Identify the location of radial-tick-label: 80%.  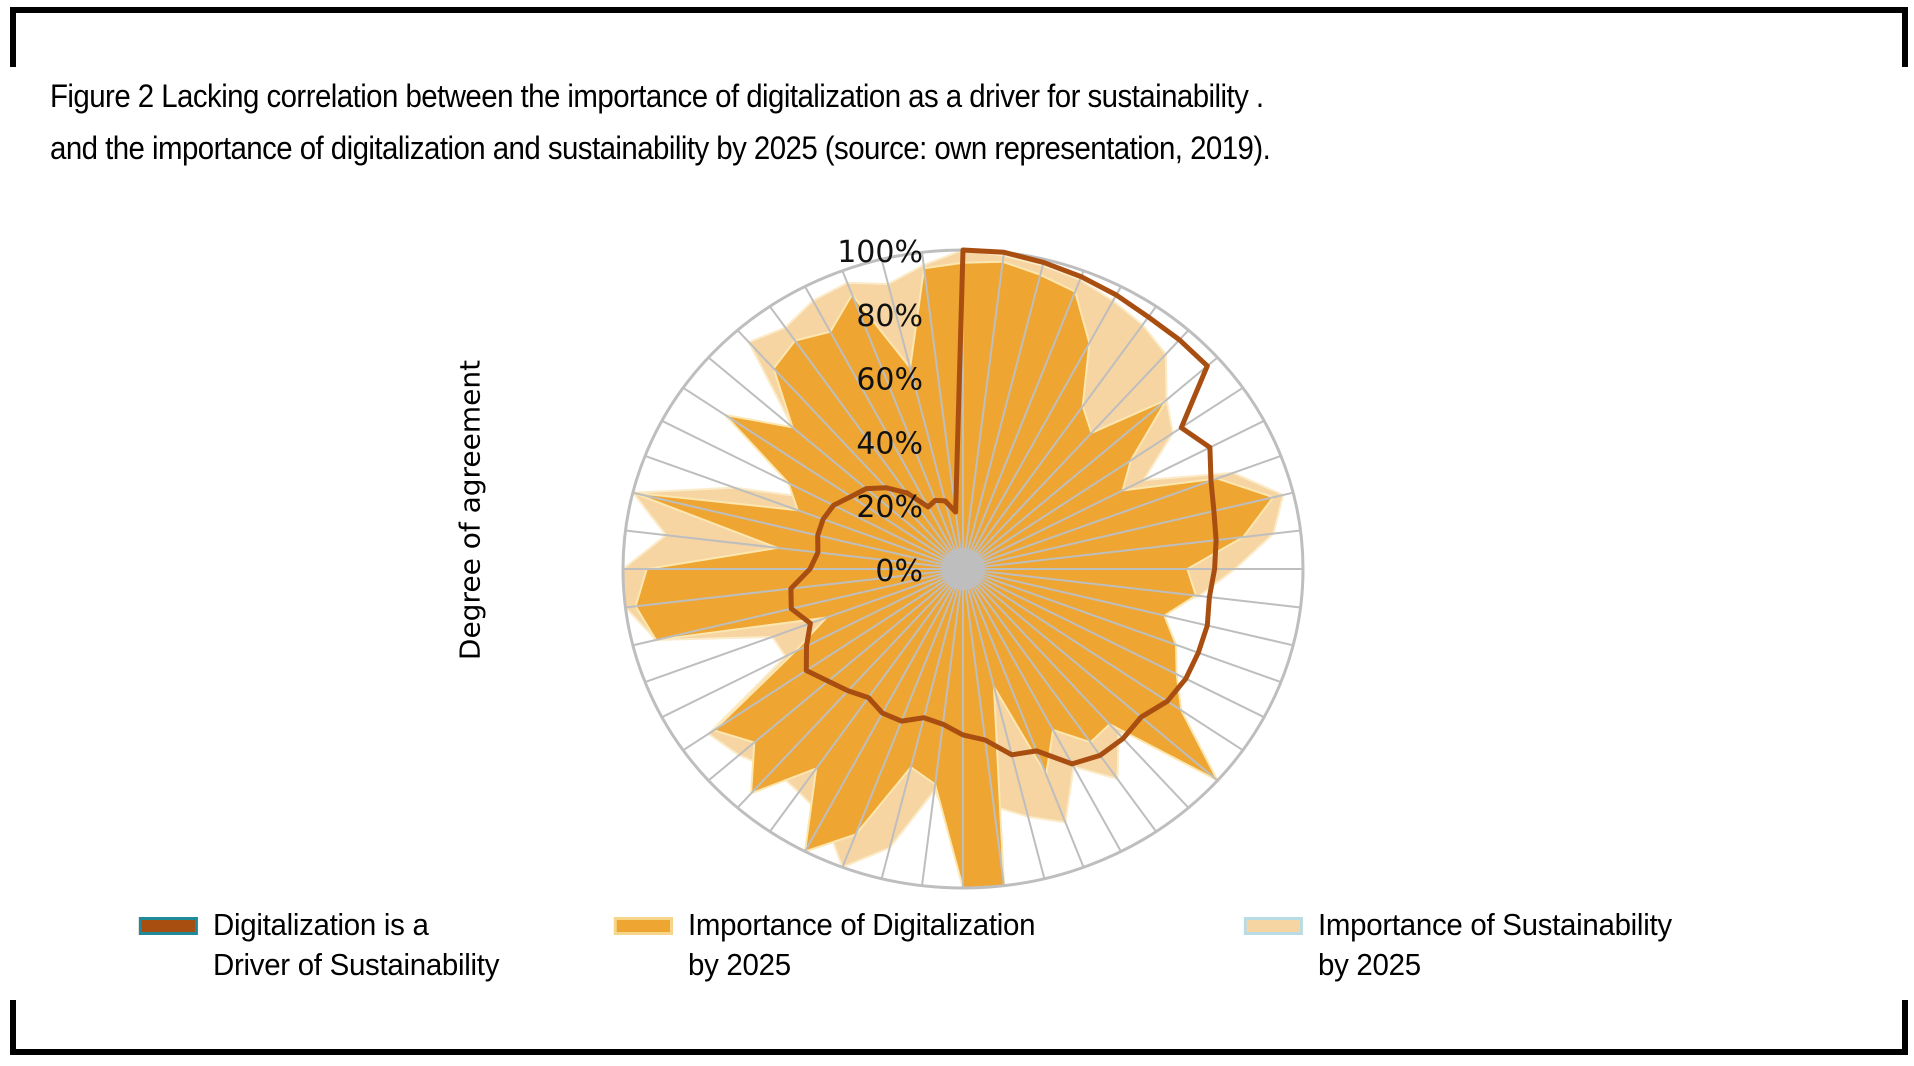
(889, 316).